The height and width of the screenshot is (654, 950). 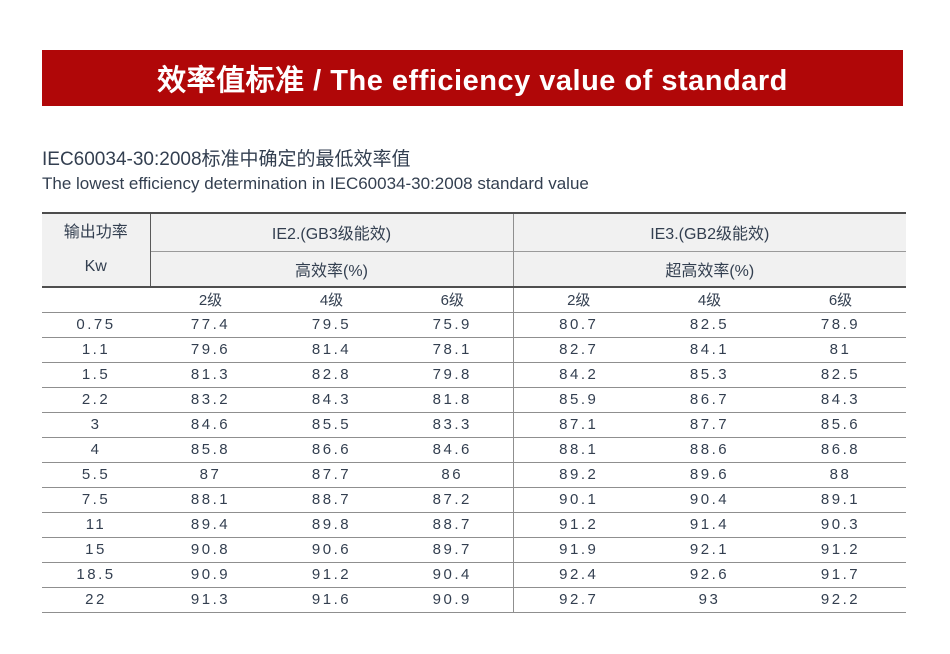 I want to click on ie2-6p-value: 90.4, so click(x=453, y=574).